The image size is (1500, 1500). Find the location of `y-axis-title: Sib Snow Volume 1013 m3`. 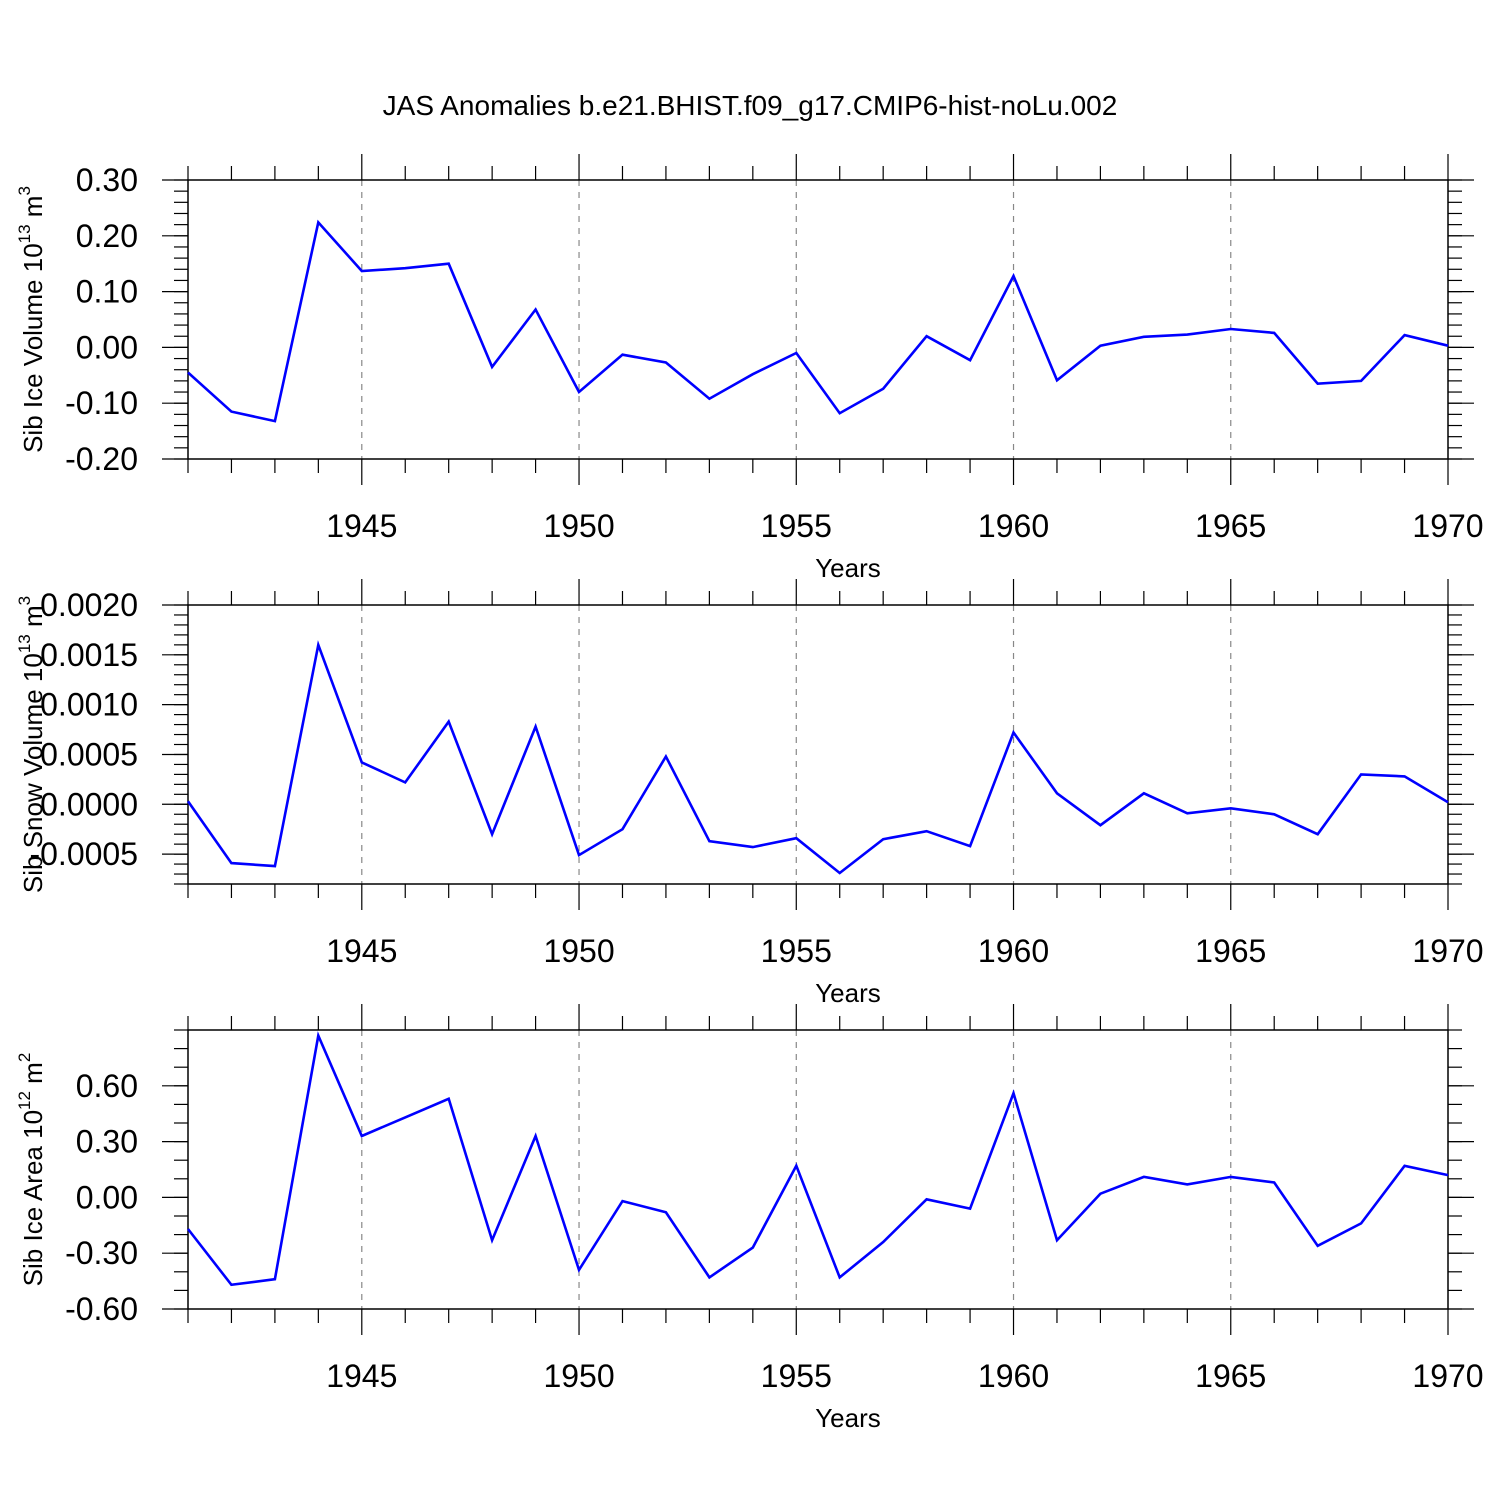

y-axis-title: Sib Snow Volume 1013 m3 is located at coordinates (31, 744).